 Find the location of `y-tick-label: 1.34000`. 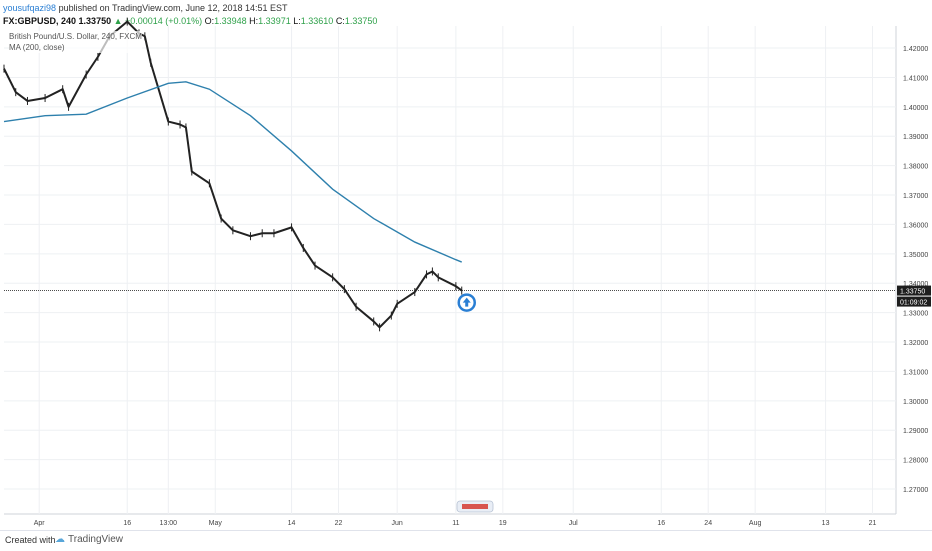

y-tick-label: 1.34000 is located at coordinates (915, 284).